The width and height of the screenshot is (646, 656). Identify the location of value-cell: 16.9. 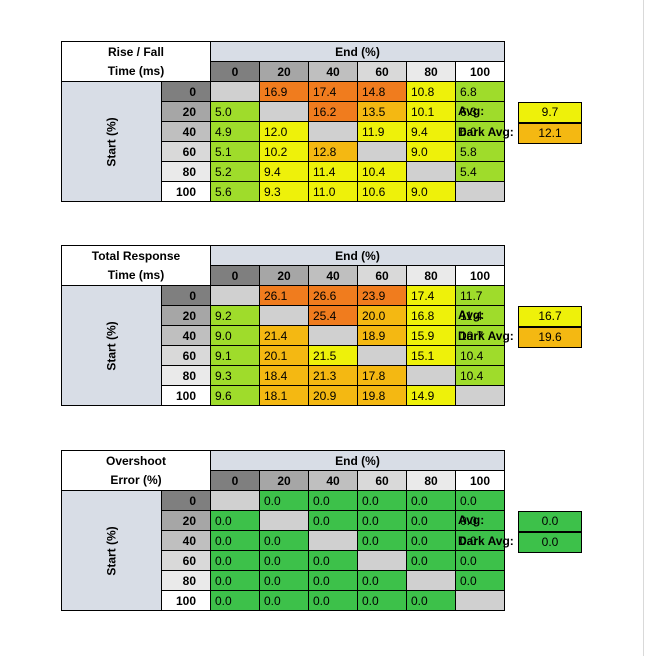
(284, 91).